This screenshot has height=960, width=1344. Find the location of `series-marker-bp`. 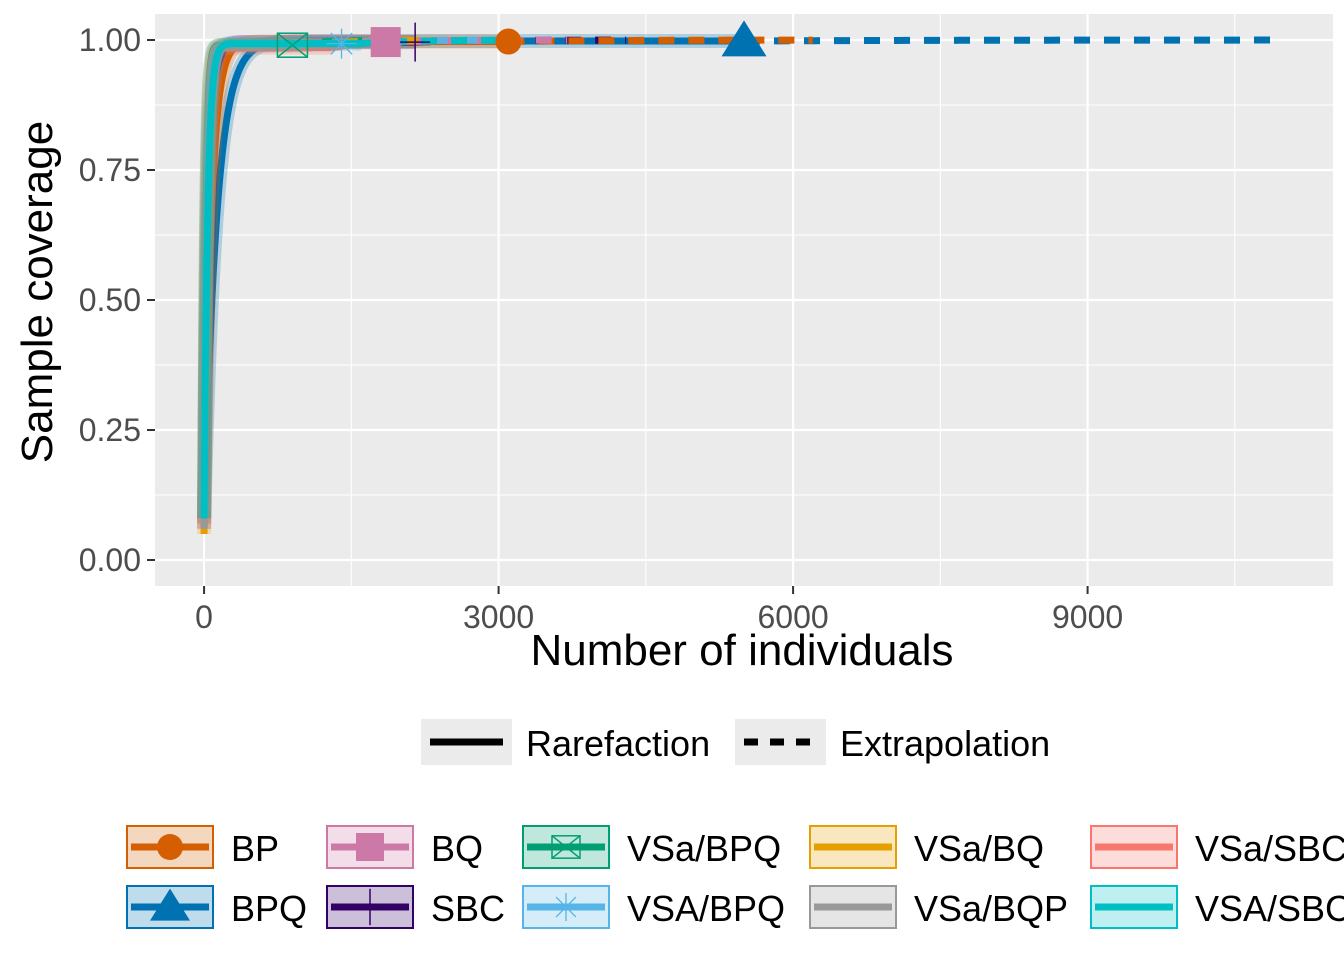

series-marker-bp is located at coordinates (508, 41).